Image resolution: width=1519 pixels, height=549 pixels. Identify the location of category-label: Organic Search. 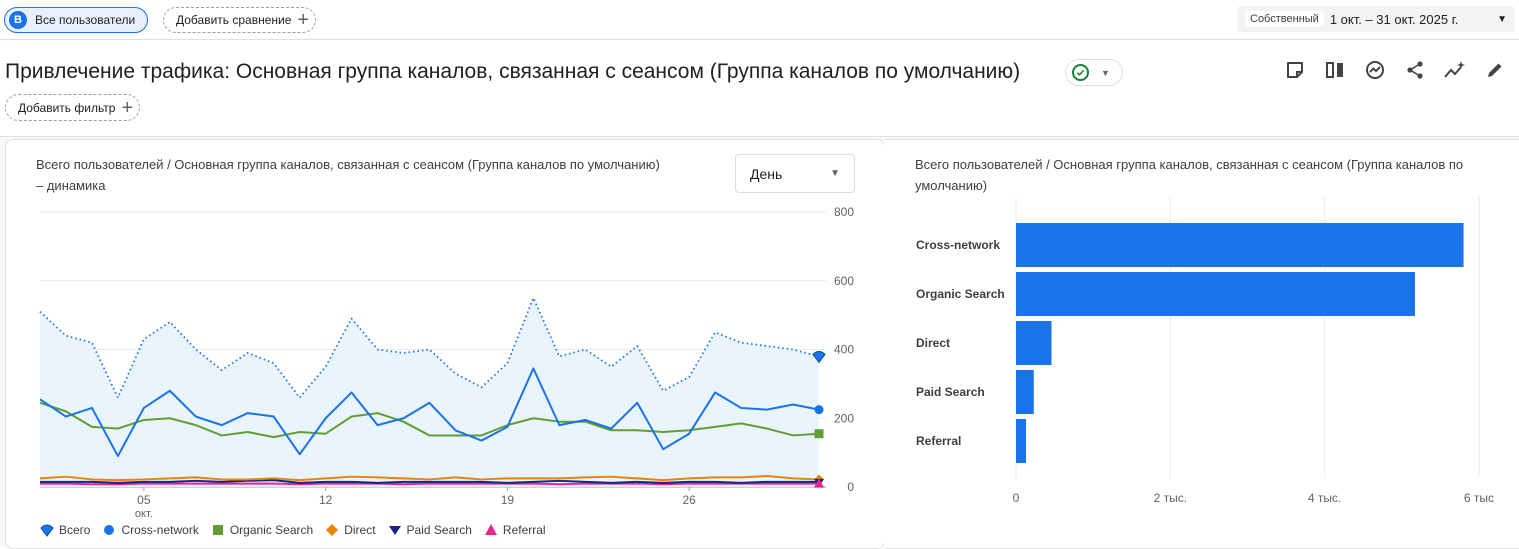
(960, 294).